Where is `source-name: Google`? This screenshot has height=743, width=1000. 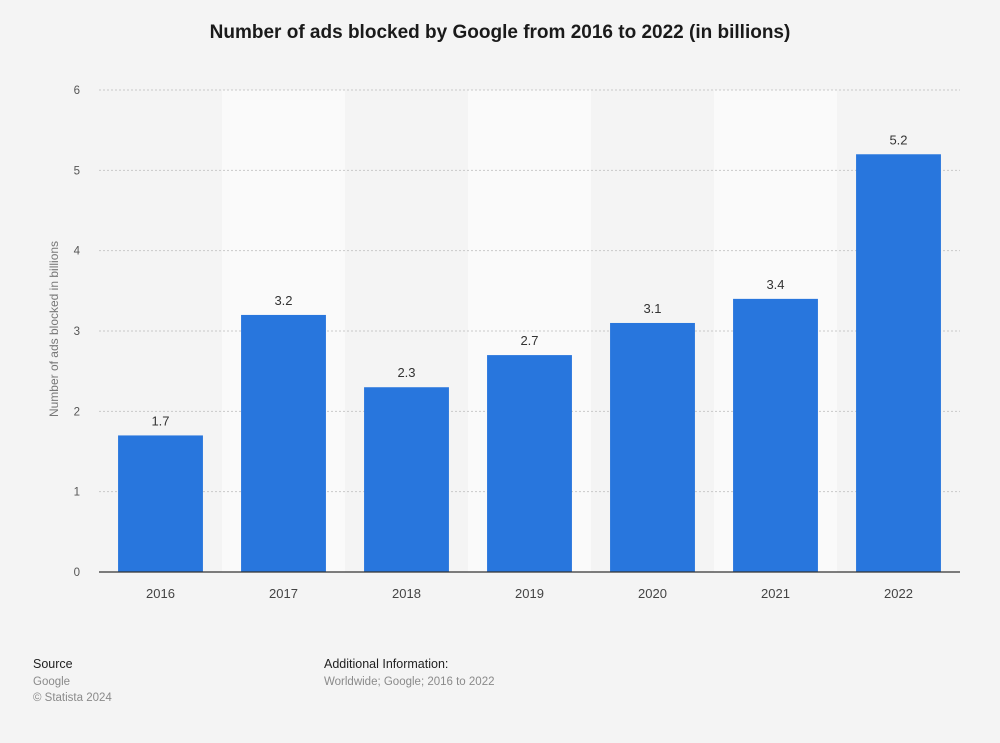 source-name: Google is located at coordinates (52, 682).